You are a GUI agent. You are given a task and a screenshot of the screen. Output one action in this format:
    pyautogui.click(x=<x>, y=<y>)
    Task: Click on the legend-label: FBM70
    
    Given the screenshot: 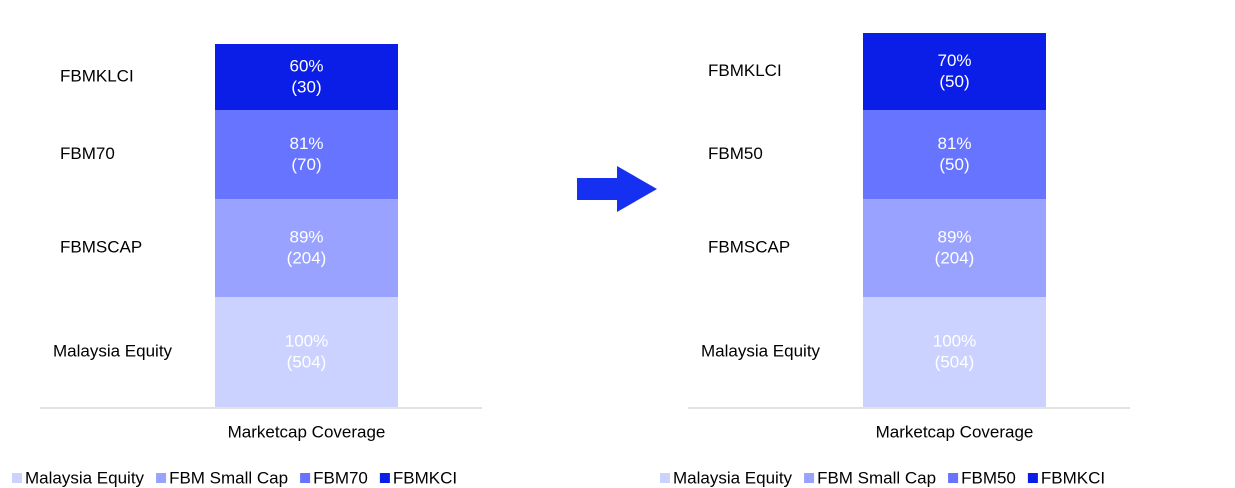 What is the action you would take?
    pyautogui.click(x=340, y=477)
    